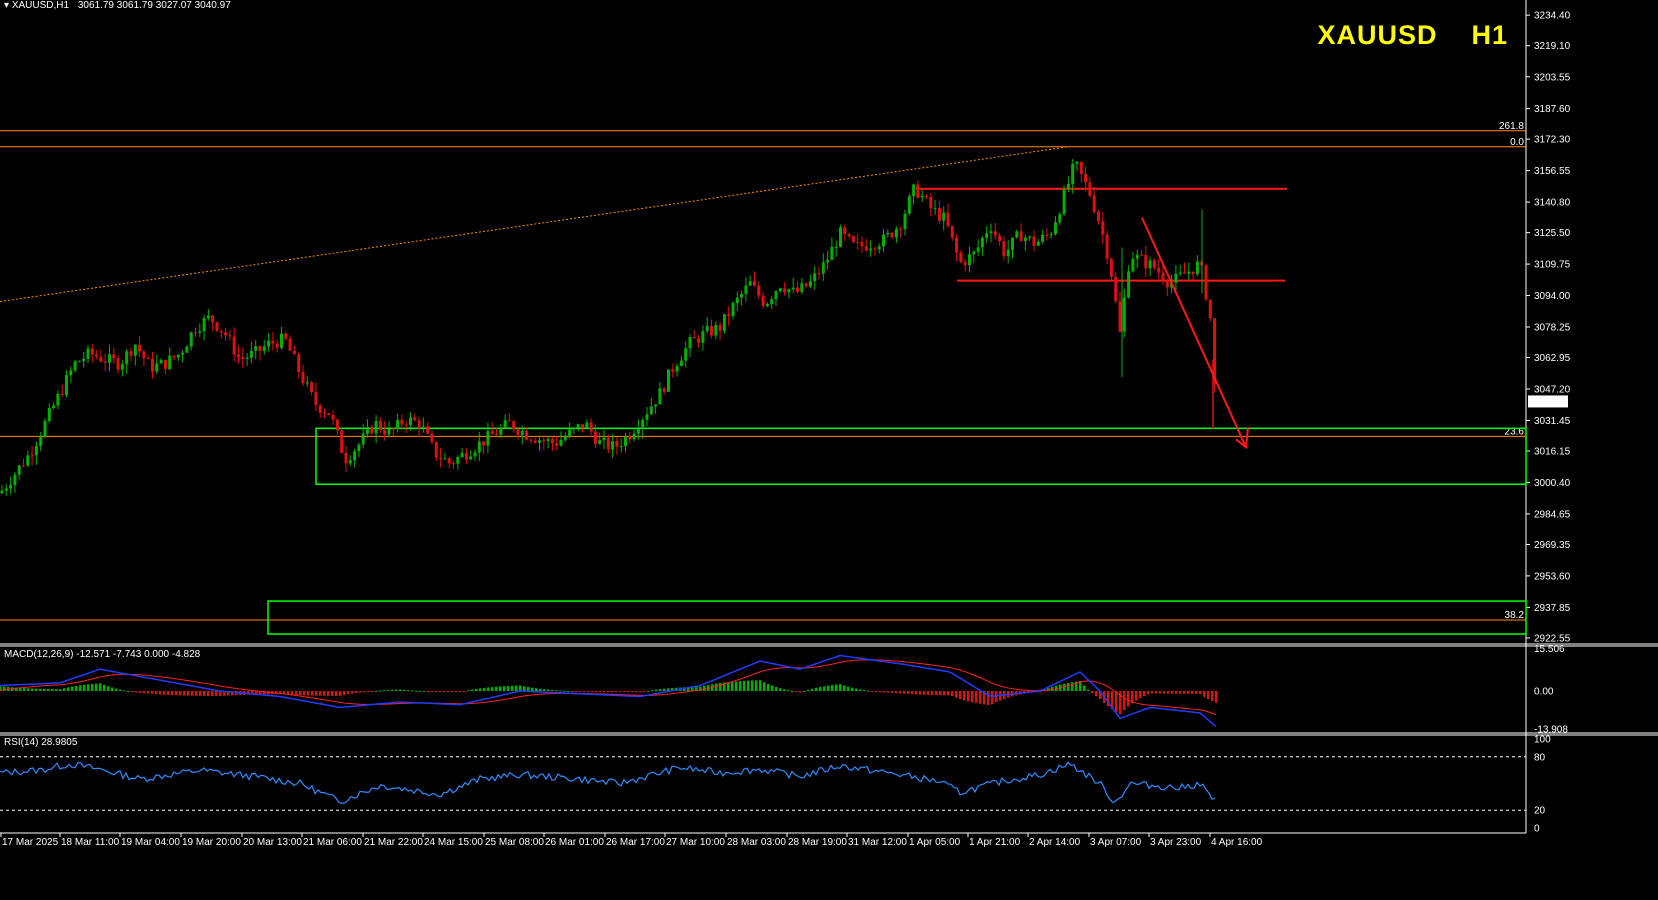 The height and width of the screenshot is (900, 1658). Describe the element at coordinates (1540, 757) in the screenshot. I see `rsi-tick-label: 80` at that location.